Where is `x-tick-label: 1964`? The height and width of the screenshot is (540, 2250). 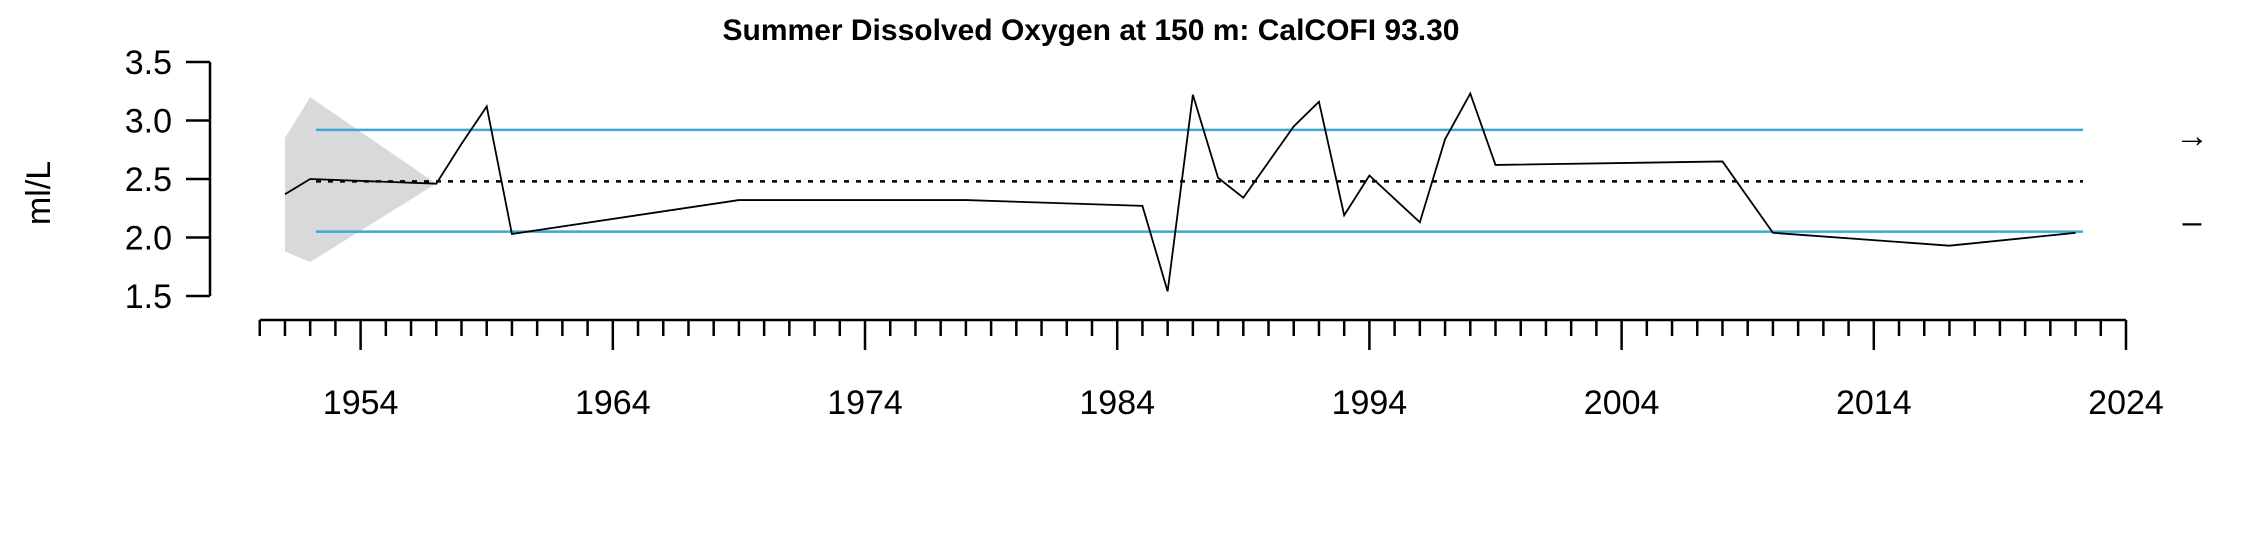 x-tick-label: 1964 is located at coordinates (613, 403).